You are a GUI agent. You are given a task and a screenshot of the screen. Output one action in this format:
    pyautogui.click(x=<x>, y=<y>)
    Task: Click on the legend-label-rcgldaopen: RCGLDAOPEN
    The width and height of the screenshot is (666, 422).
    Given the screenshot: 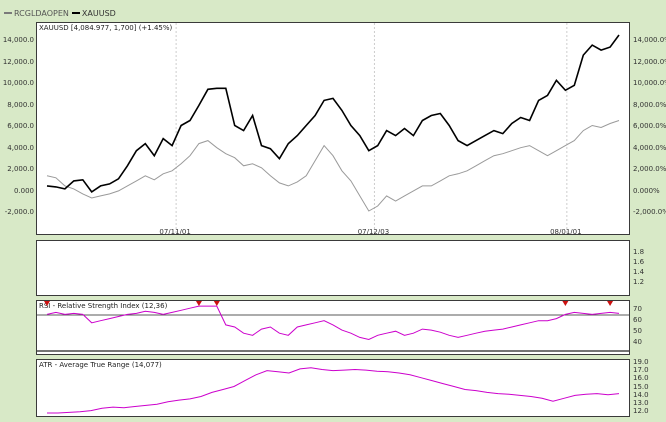 What is the action you would take?
    pyautogui.click(x=41, y=13)
    